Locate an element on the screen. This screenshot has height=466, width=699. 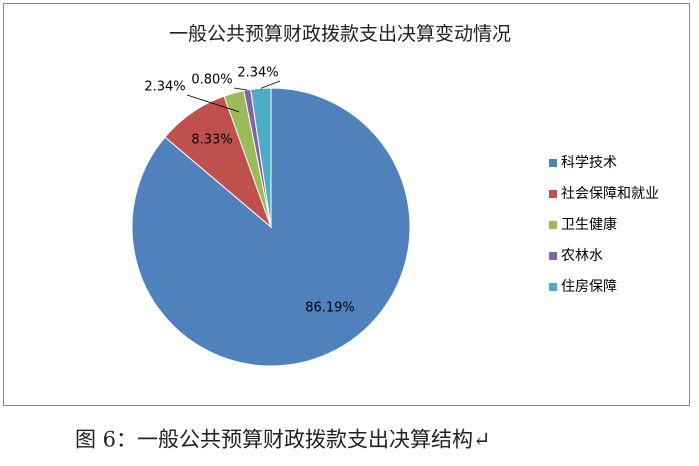
data-label: 8.33% is located at coordinates (211, 140).